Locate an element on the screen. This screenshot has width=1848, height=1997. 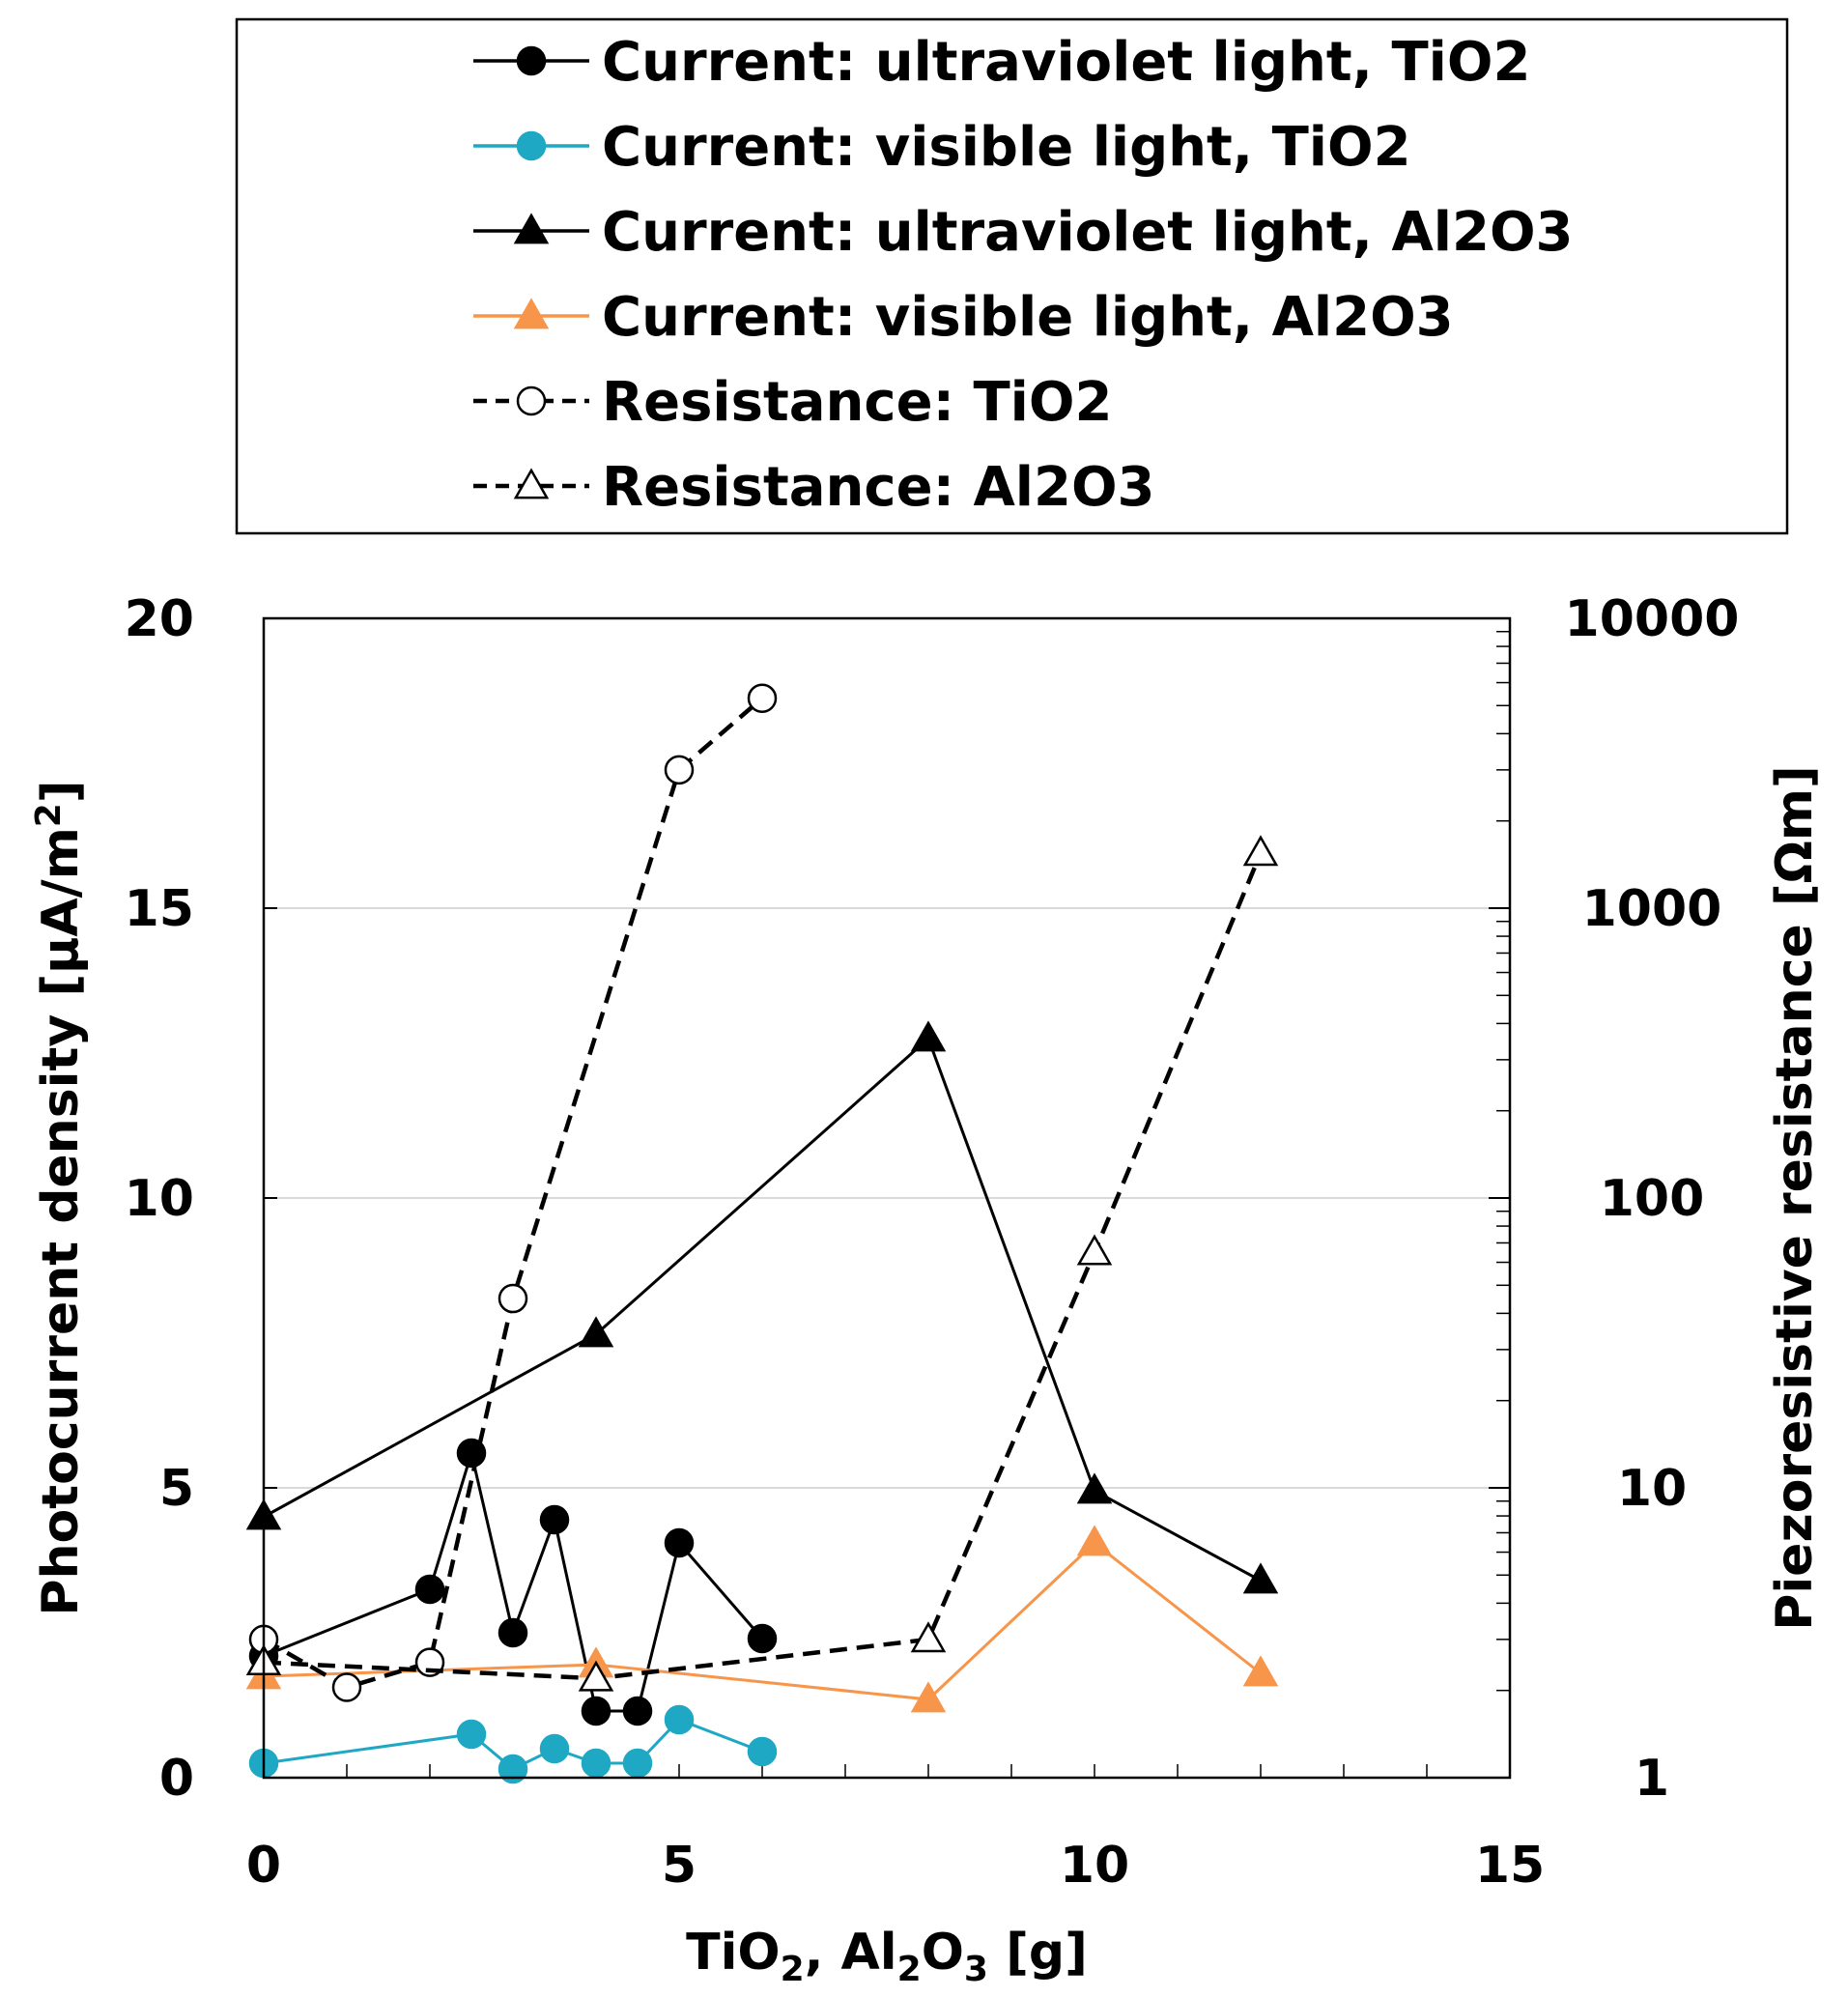
x-axis-title: TiO2, Al2O3 [g] is located at coordinates (887, 1956).